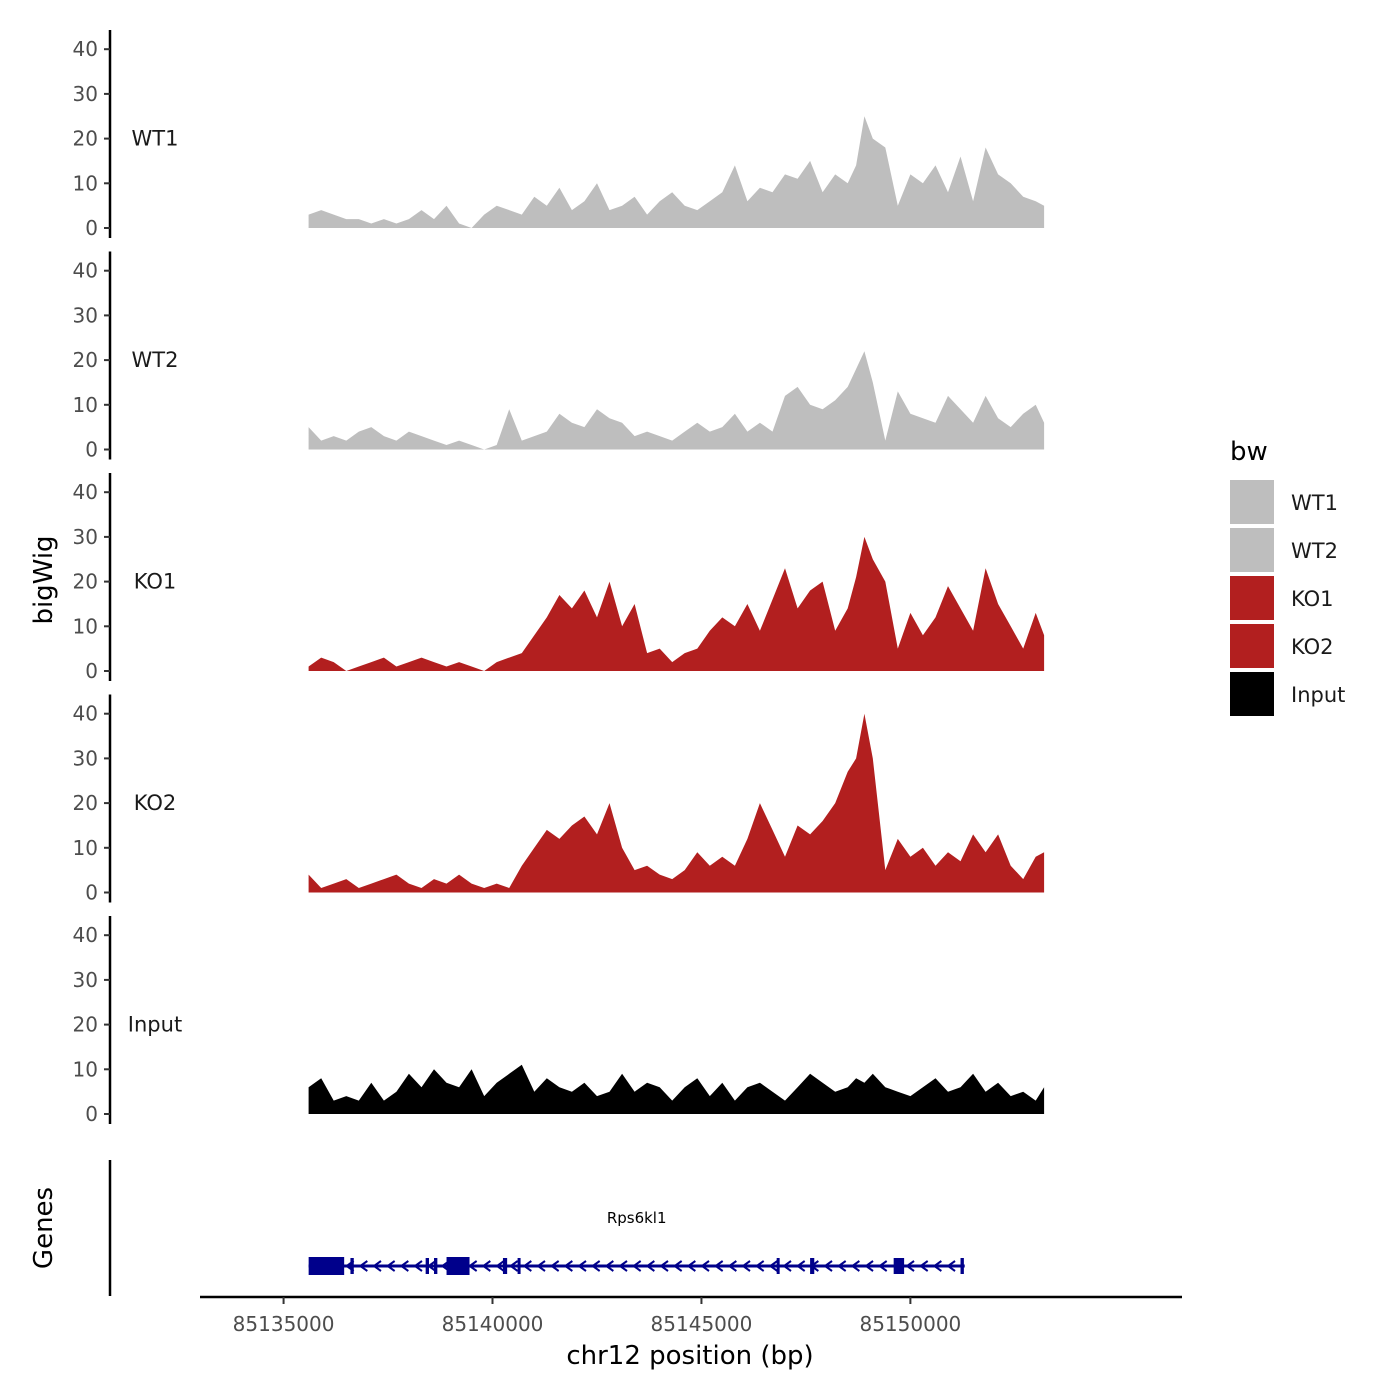 This screenshot has height=1400, width=1400. Describe the element at coordinates (1249, 452) in the screenshot. I see `legend-title: bw` at that location.